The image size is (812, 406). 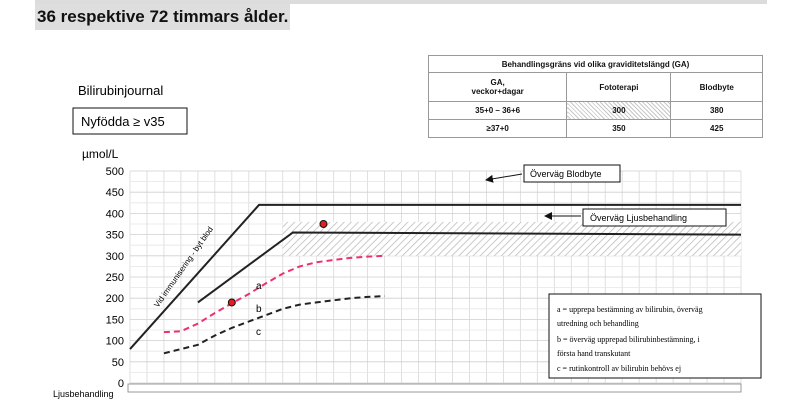 What do you see at coordinates (163, 17) in the screenshot?
I see `header-text: 36 respektive 72 timmars ålder.` at bounding box center [163, 17].